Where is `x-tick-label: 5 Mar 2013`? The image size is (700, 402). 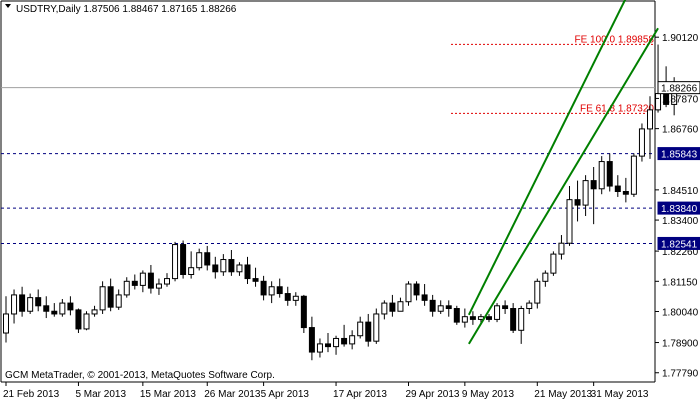
x-tick-label: 5 Mar 2013 is located at coordinates (100, 394).